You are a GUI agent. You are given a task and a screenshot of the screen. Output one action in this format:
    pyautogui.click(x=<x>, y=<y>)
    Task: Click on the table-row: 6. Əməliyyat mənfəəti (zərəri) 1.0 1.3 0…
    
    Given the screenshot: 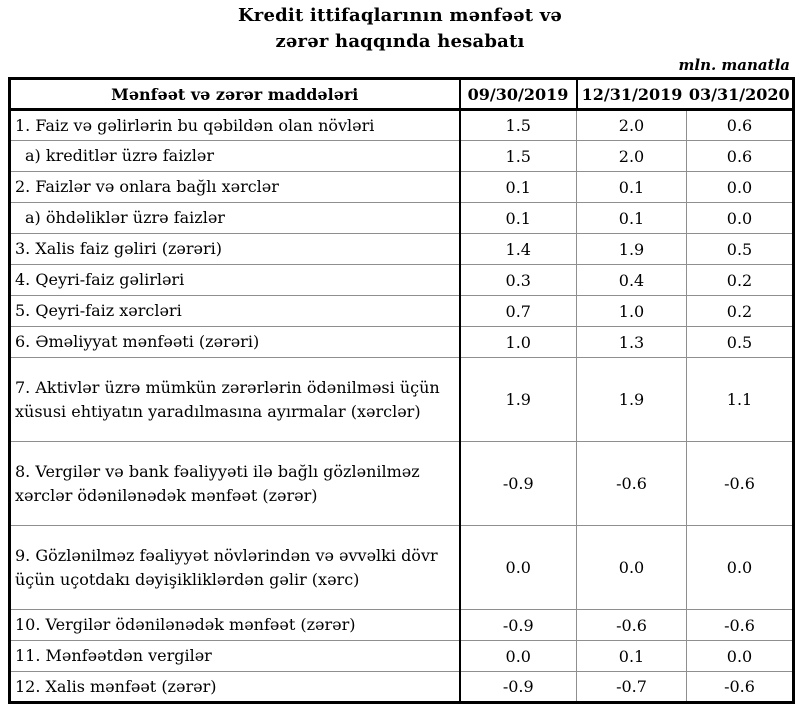 What is the action you would take?
    pyautogui.click(x=401, y=342)
    